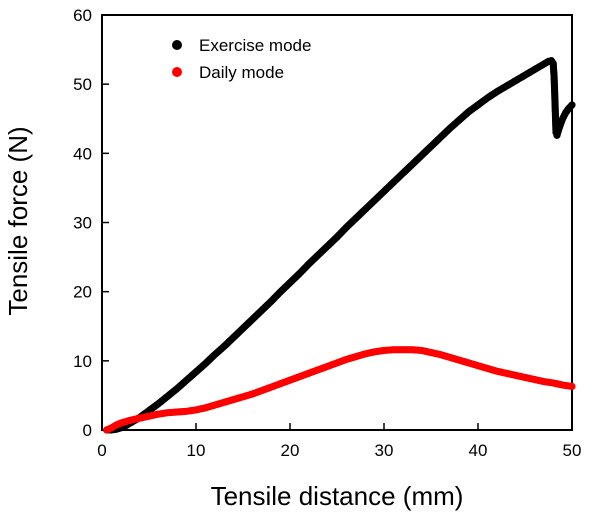  What do you see at coordinates (339, 441) in the screenshot?
I see `x-axis-ticks: 0 10 20 30 40 50` at bounding box center [339, 441].